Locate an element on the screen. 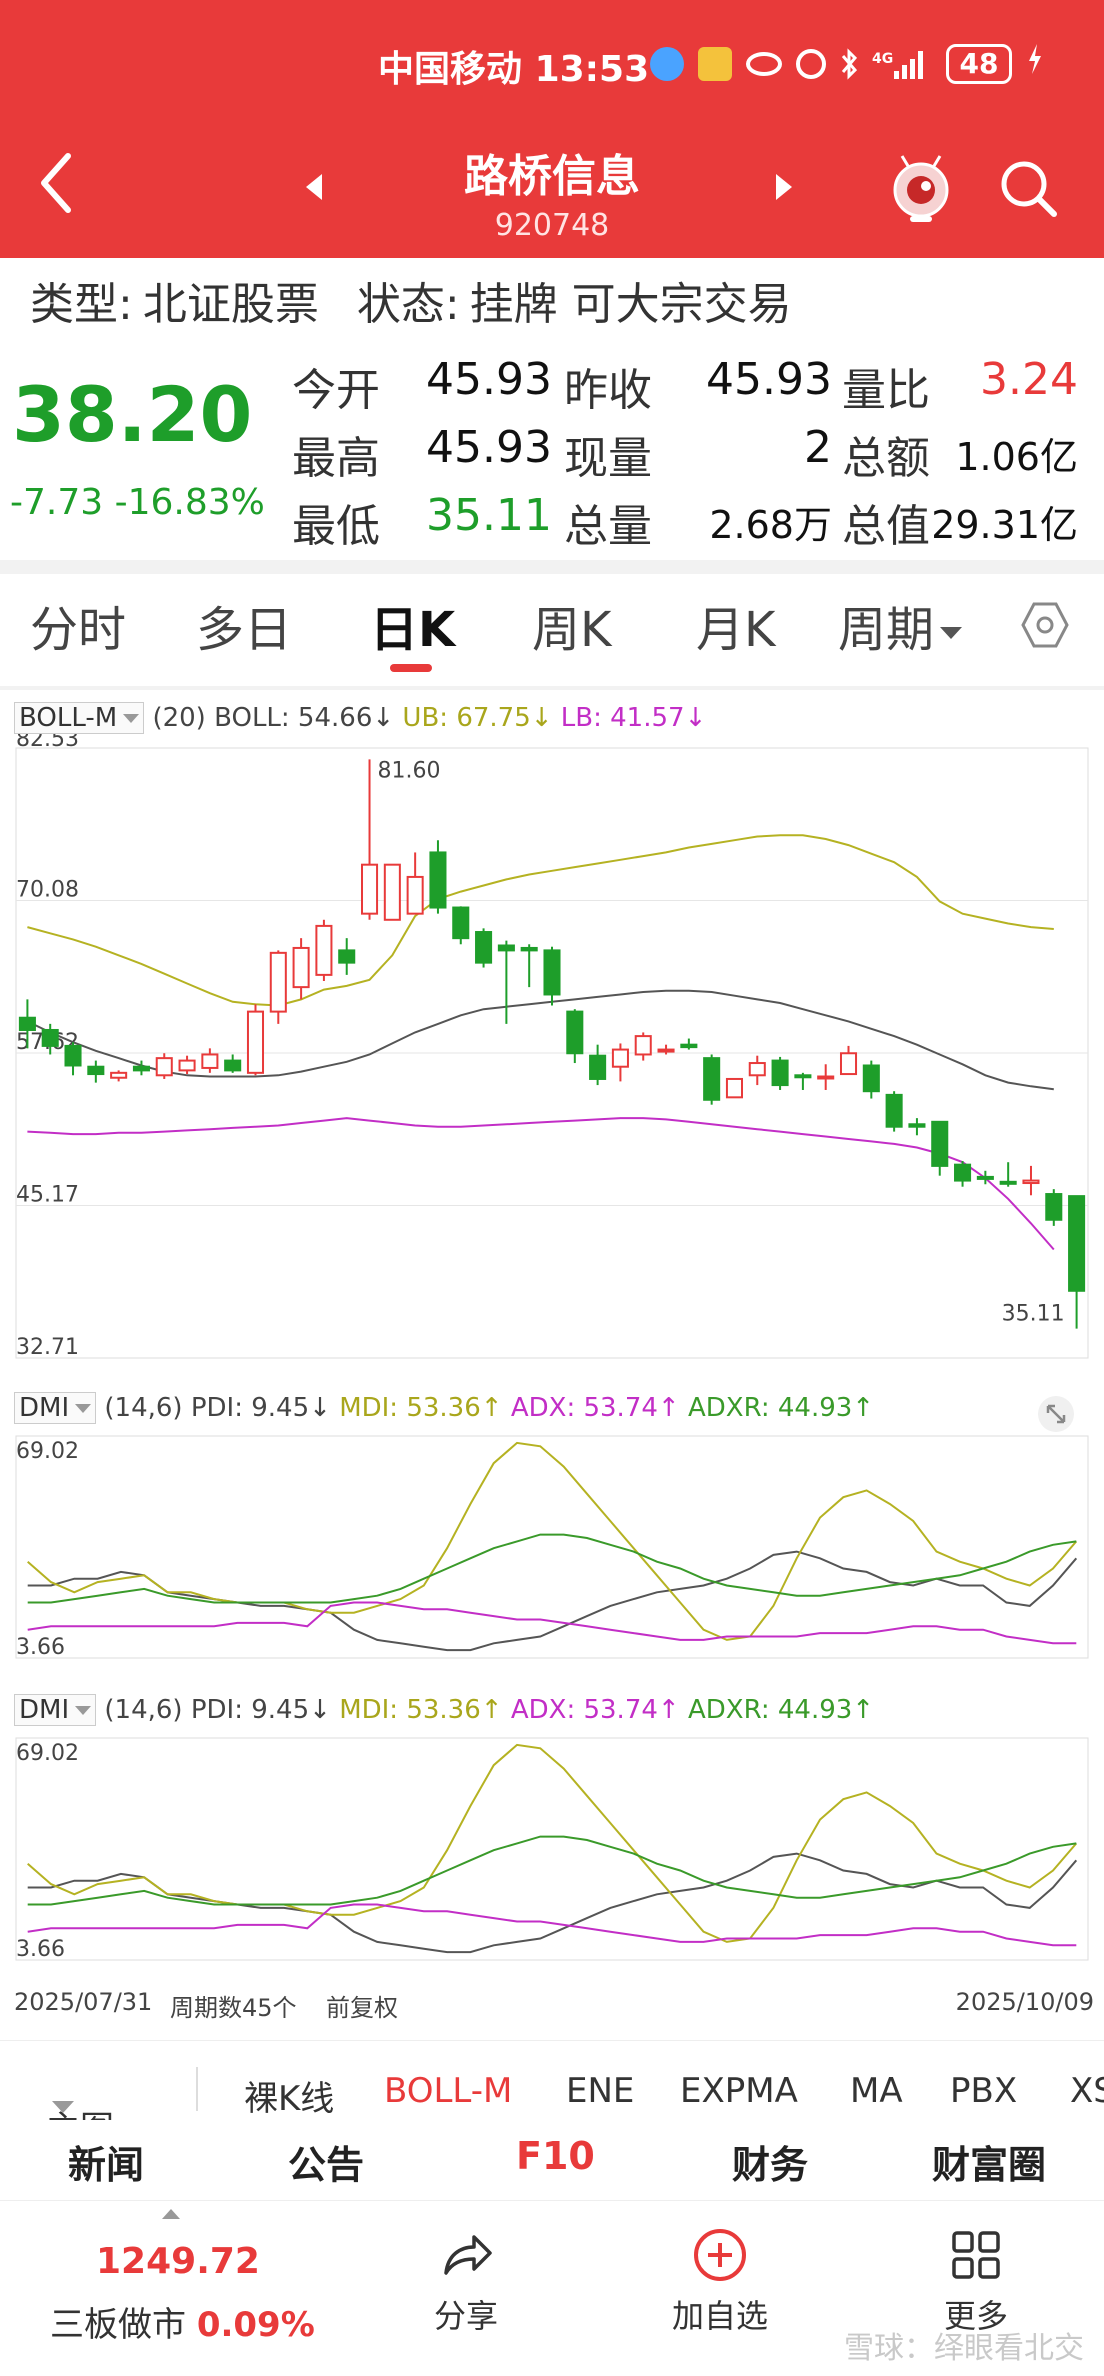  tab-weekly-k: 周K is located at coordinates (572, 630).